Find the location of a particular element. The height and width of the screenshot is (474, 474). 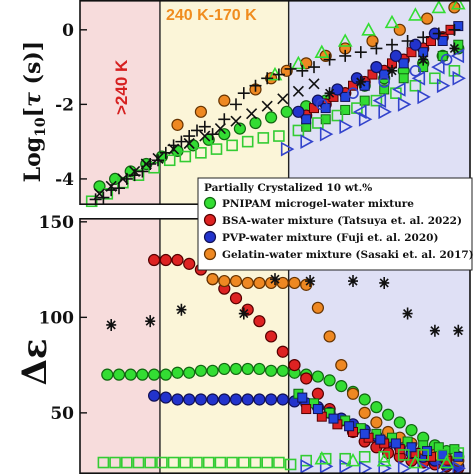

y-tick-label: 100 is located at coordinates (57, 318).